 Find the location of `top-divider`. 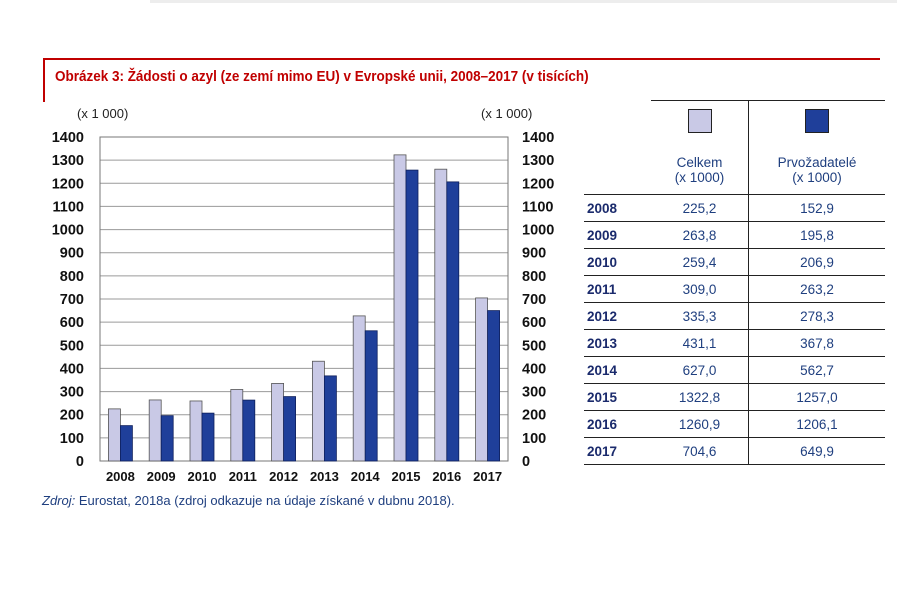

top-divider is located at coordinates (523, 1).